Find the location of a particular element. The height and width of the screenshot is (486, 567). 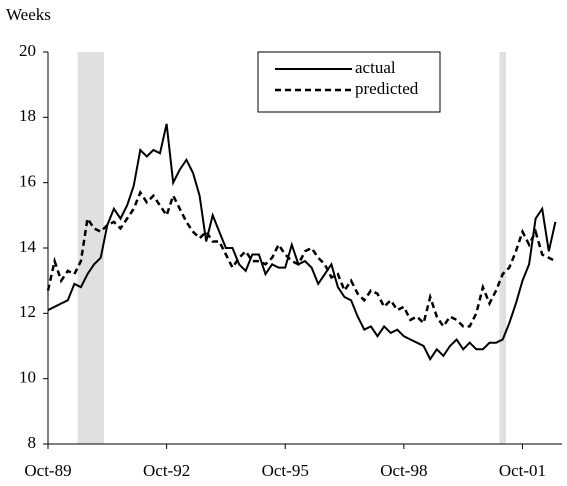

y-tick-label: 12 is located at coordinates (27, 311).